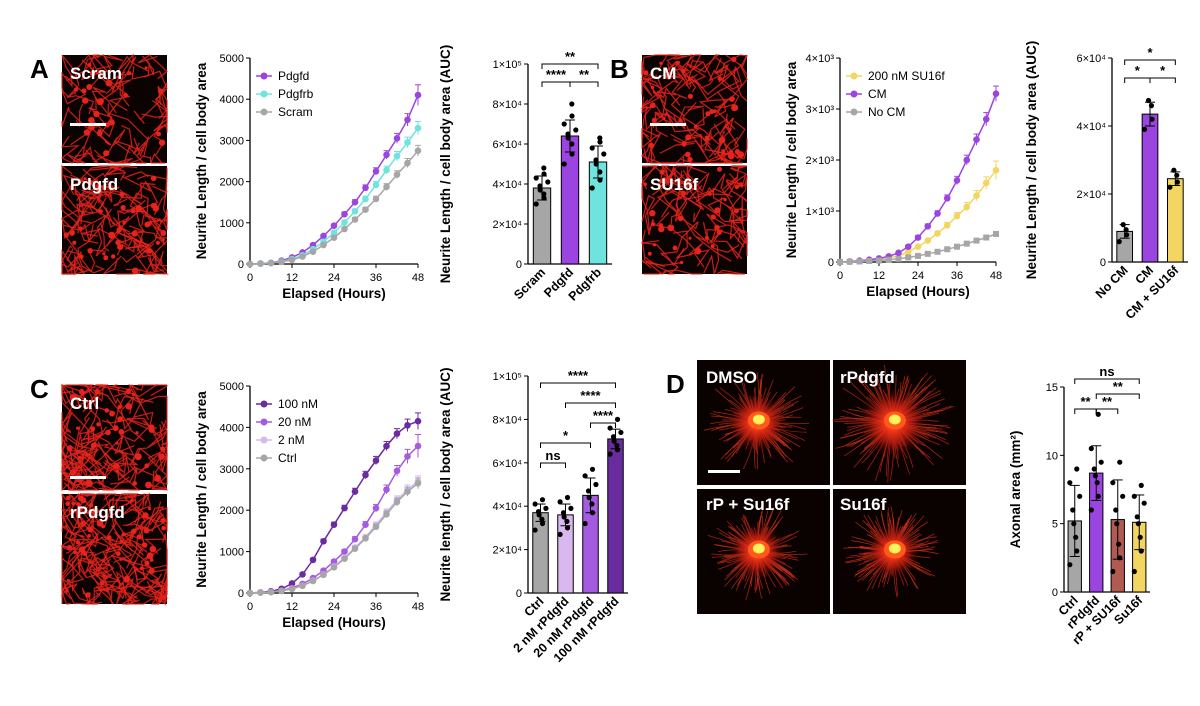  I want to click on y-axis-label: Neurite Length / cell body area (AUC), so click(1031, 160).